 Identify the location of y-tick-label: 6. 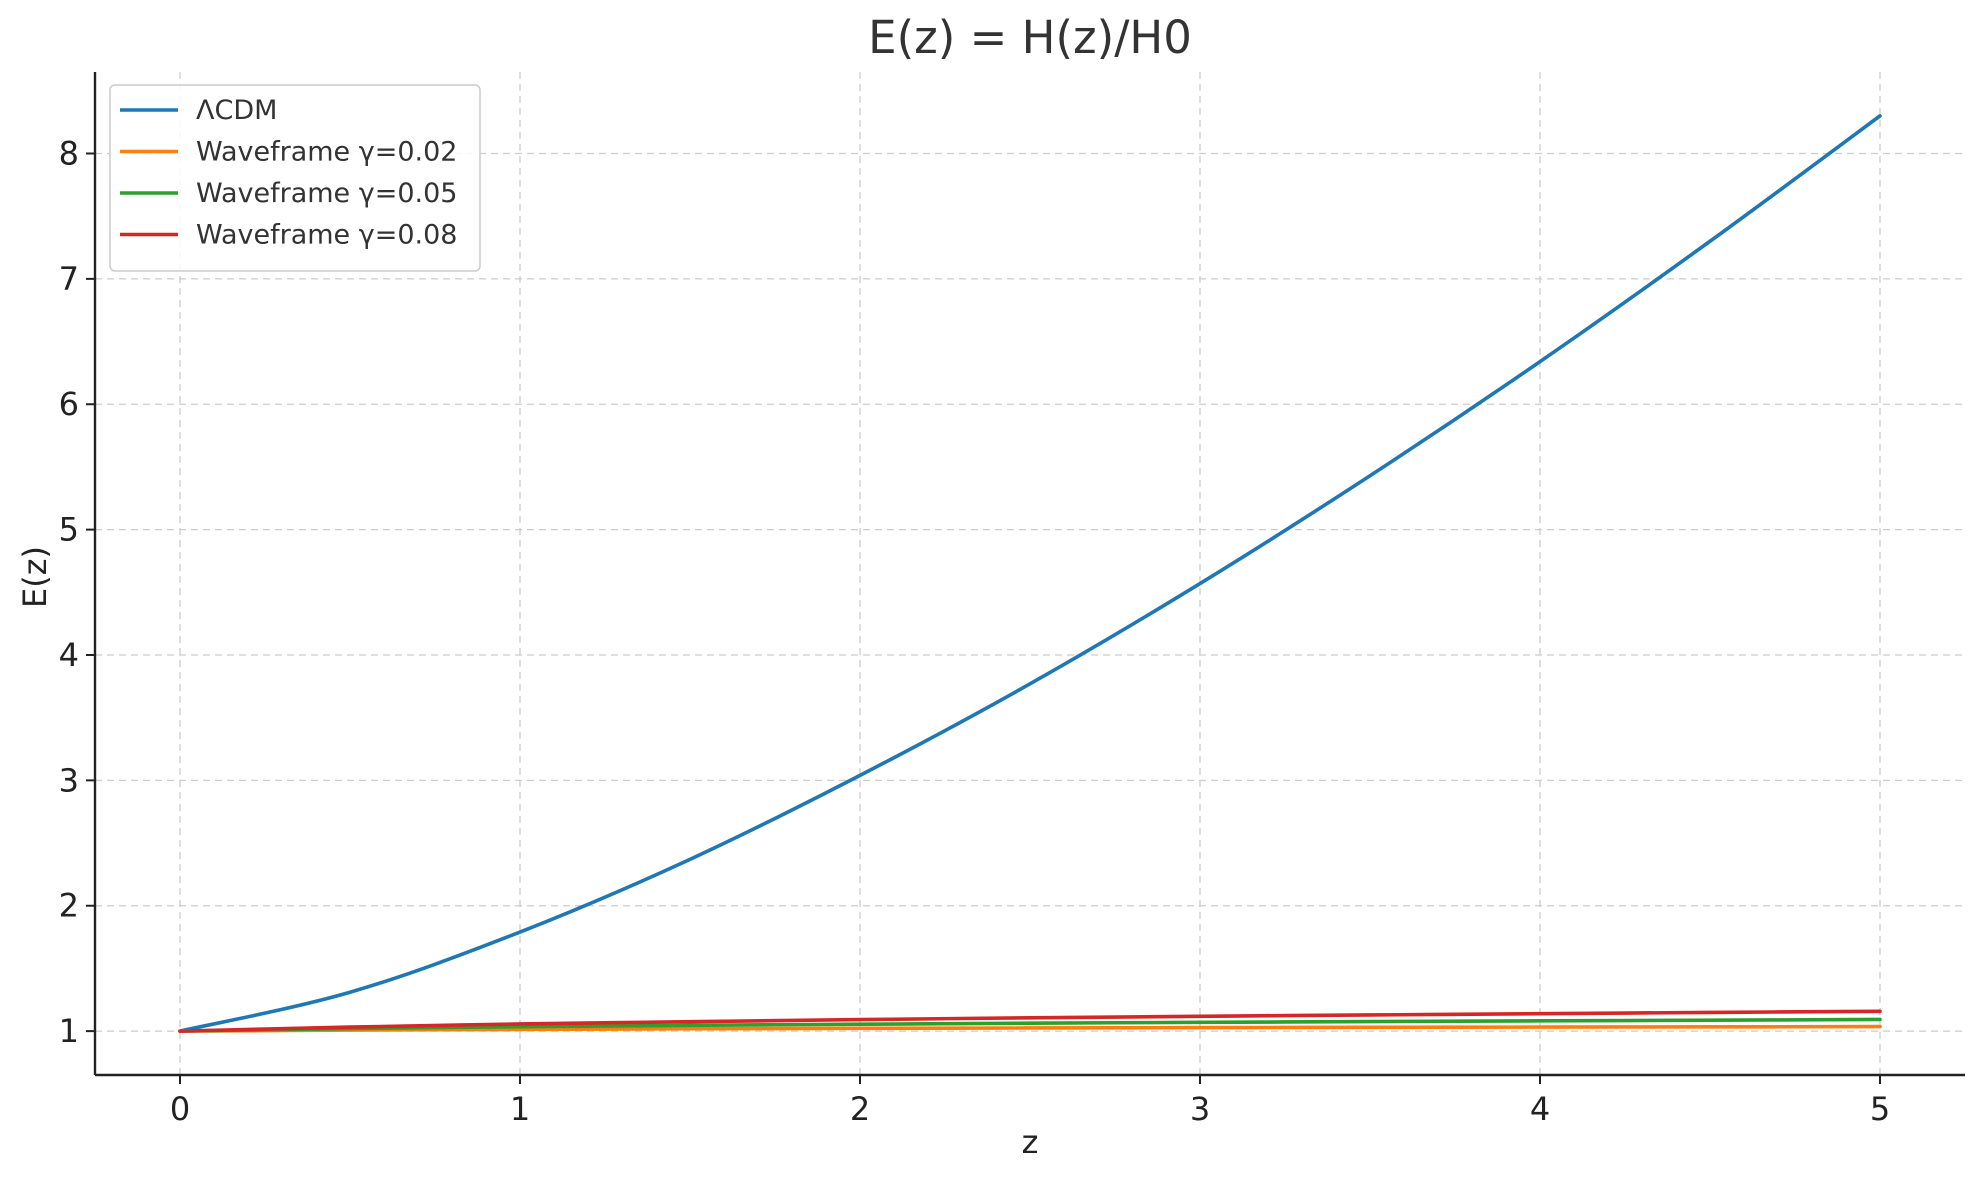
(69, 404).